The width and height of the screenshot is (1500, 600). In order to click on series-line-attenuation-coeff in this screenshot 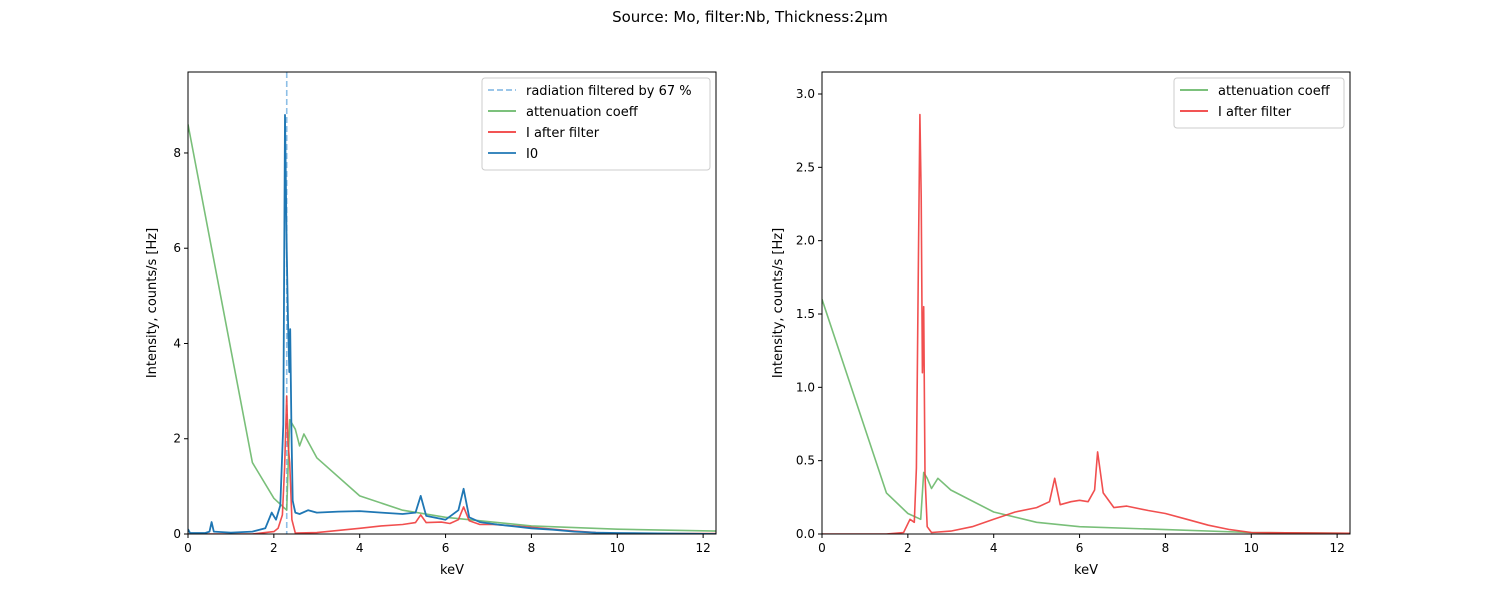, I will do `click(1086, 416)`.